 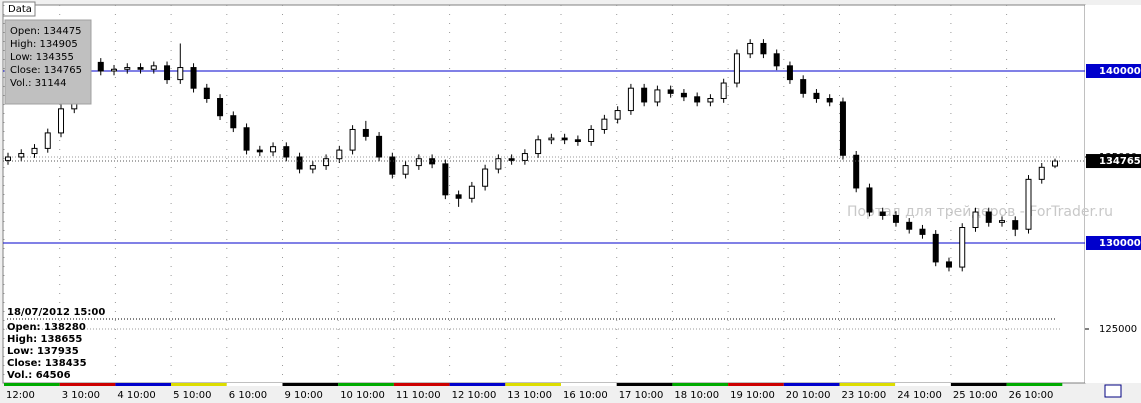 I want to click on x-tick-label: 3 10:00, so click(x=81, y=395).